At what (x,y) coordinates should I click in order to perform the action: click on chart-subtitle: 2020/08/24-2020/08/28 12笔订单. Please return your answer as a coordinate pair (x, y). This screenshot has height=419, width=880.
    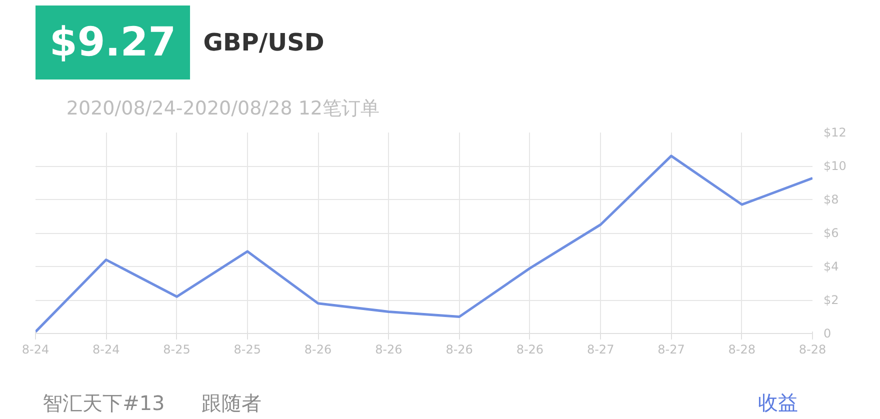
    Looking at the image, I should click on (223, 109).